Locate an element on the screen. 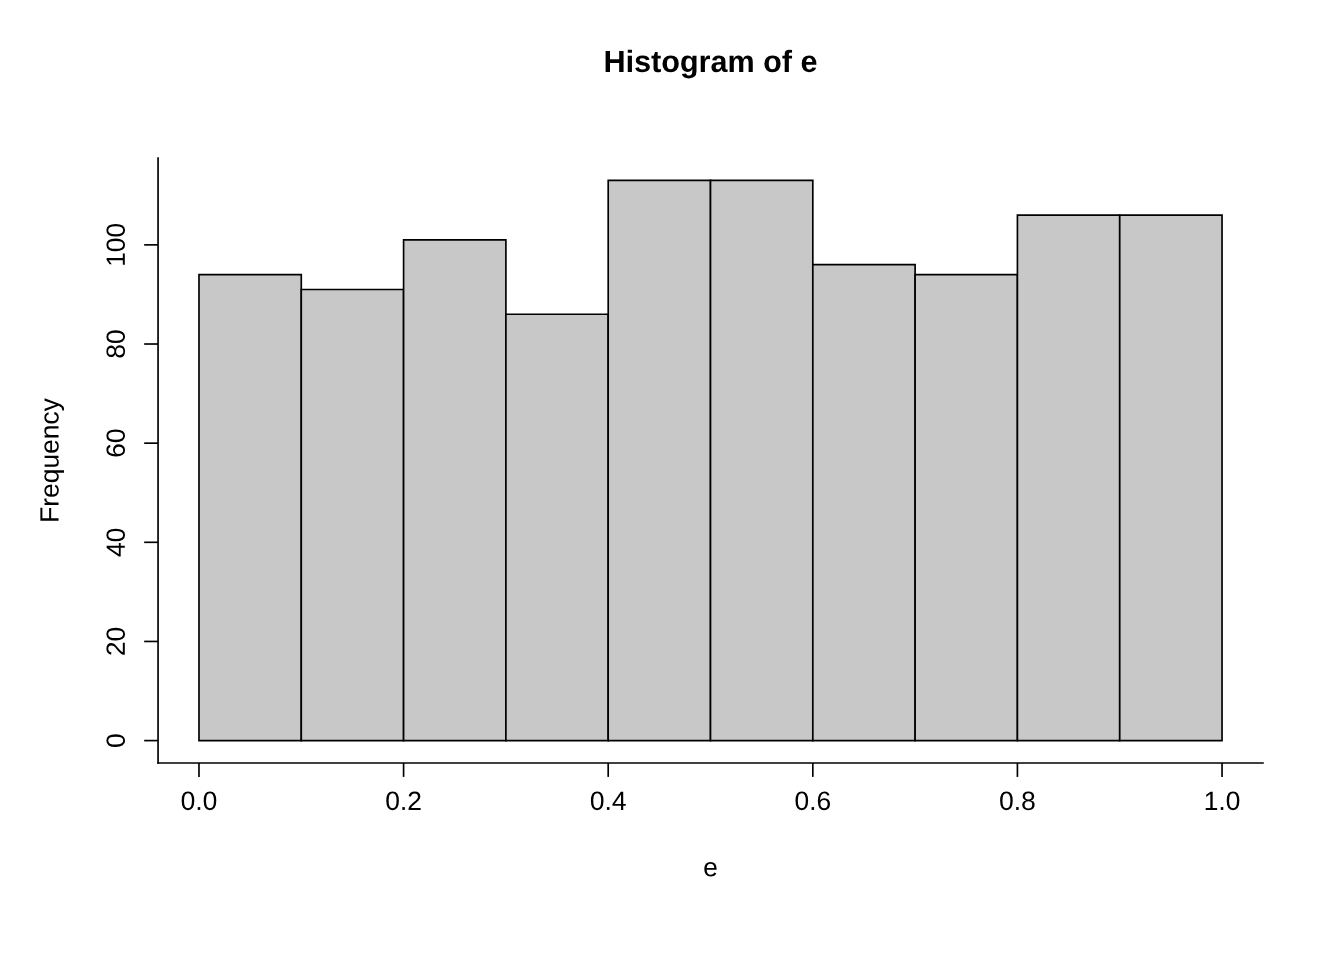 This screenshot has height=960, width=1344. y-tick-label: 60 is located at coordinates (116, 443).